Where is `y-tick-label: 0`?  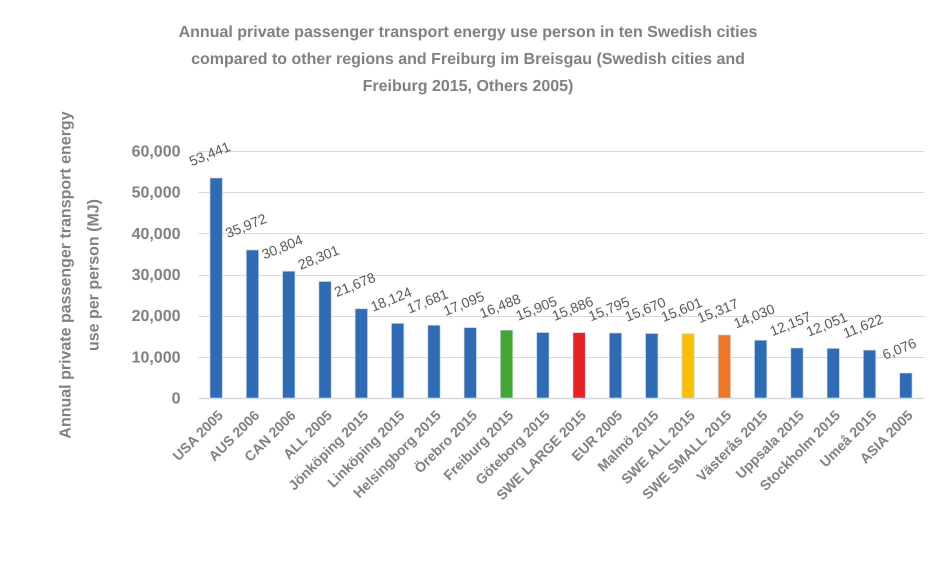 y-tick-label: 0 is located at coordinates (176, 399).